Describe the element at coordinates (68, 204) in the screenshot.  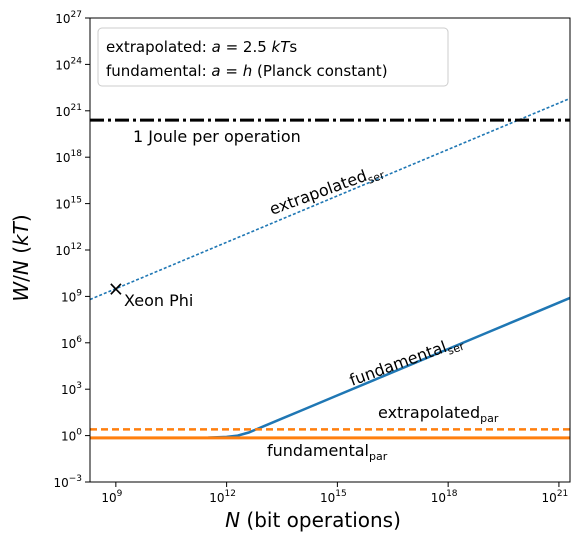
I see `y-tick-label: 10¹⁵` at that location.